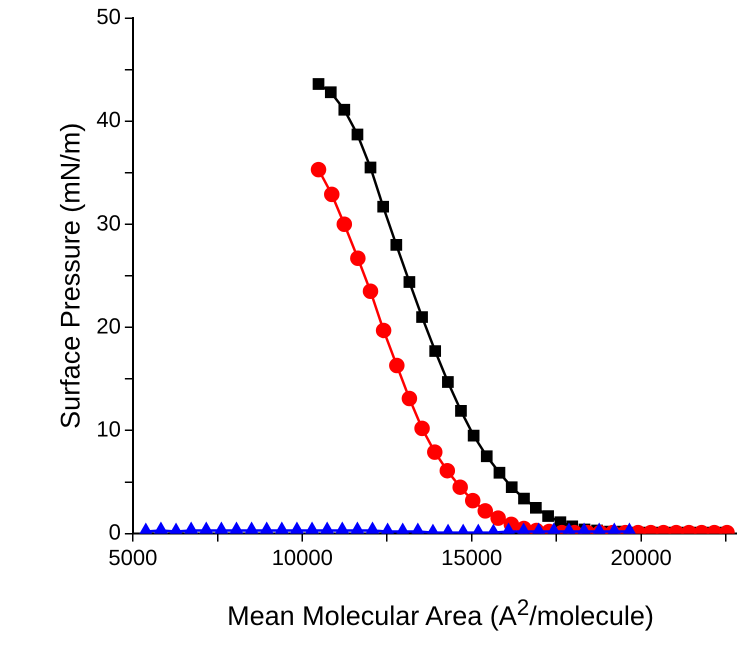  I want to click on x-tick-label: 5000, so click(133, 557).